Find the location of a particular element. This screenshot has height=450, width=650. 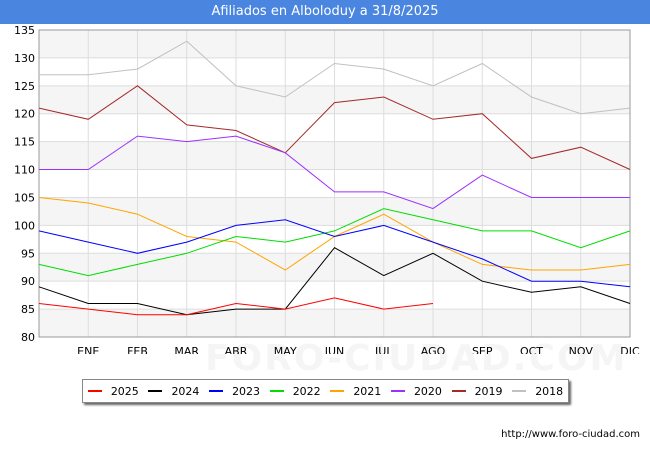

legend-label: 2024 is located at coordinates (185, 391).